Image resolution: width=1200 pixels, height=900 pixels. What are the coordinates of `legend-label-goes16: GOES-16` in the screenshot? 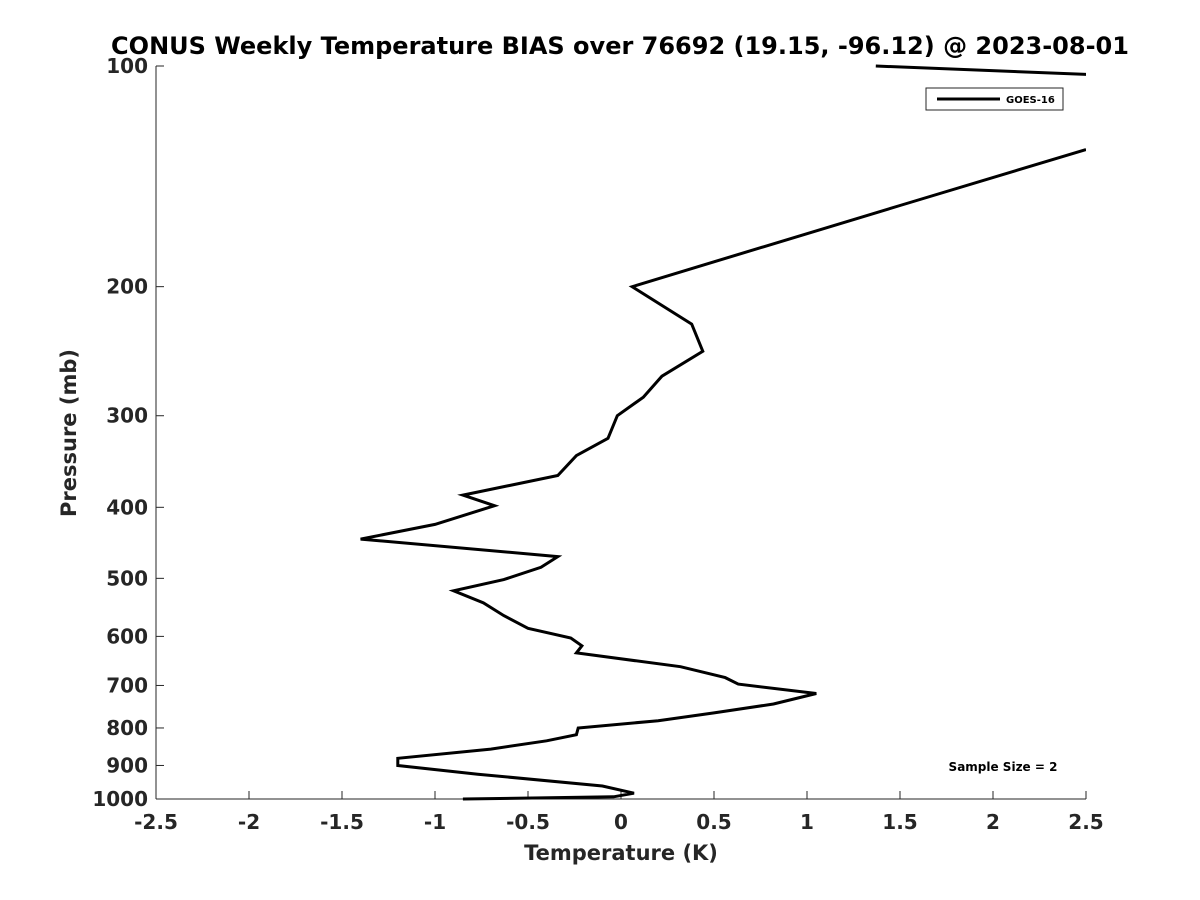 It's located at (1030, 100).